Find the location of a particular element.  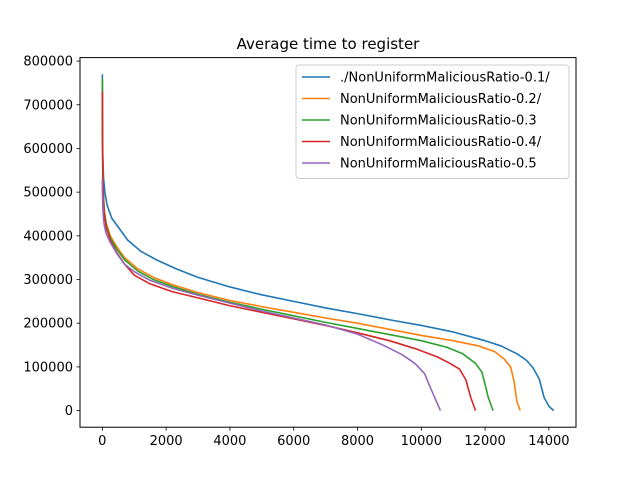

y-tick-label: 700000 is located at coordinates (48, 105).